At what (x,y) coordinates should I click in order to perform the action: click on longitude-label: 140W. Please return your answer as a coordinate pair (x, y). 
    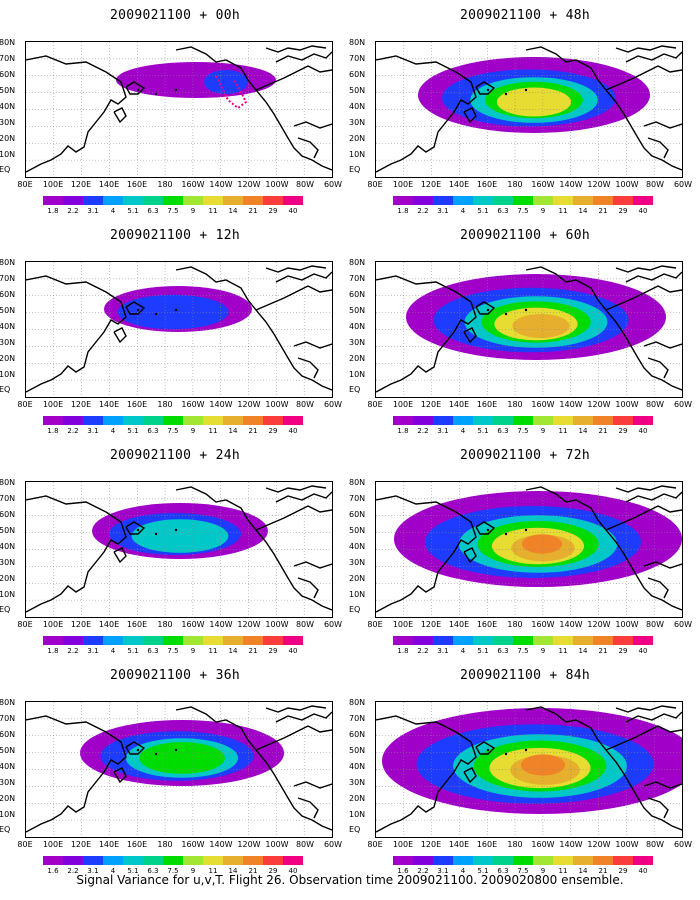
    Looking at the image, I should click on (221, 184).